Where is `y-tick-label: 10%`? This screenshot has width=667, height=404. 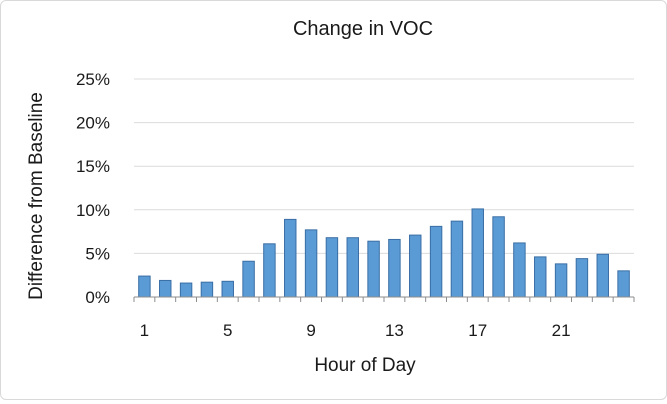 y-tick-label: 10% is located at coordinates (93, 210).